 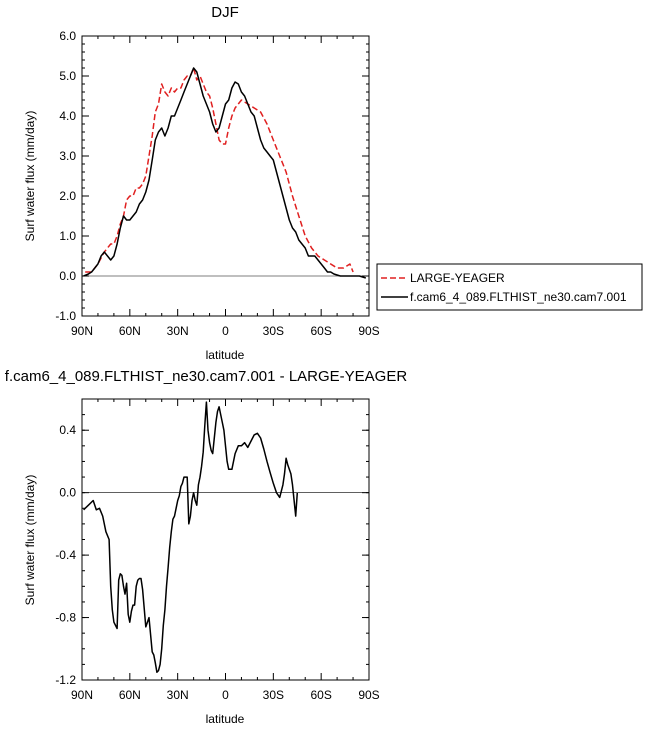 I want to click on top-x-tick-label: 0, so click(x=225, y=331).